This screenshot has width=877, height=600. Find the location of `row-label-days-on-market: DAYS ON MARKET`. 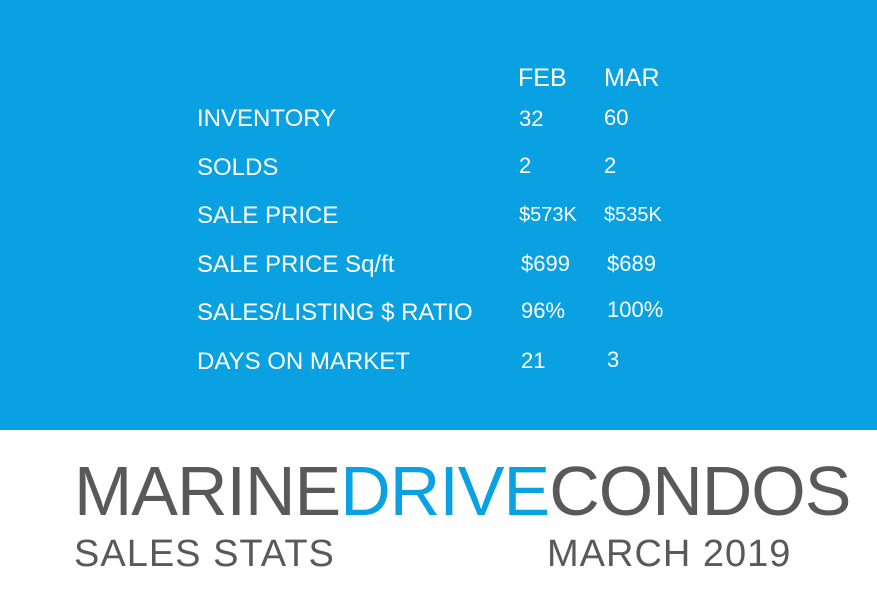

row-label-days-on-market: DAYS ON MARKET is located at coordinates (303, 361).